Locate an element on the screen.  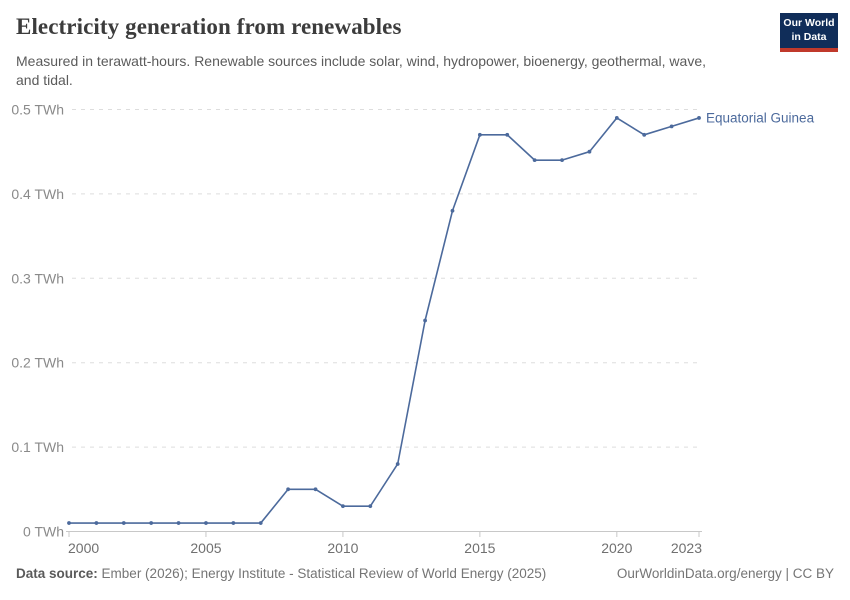
data-point-2002 is located at coordinates (123, 523).